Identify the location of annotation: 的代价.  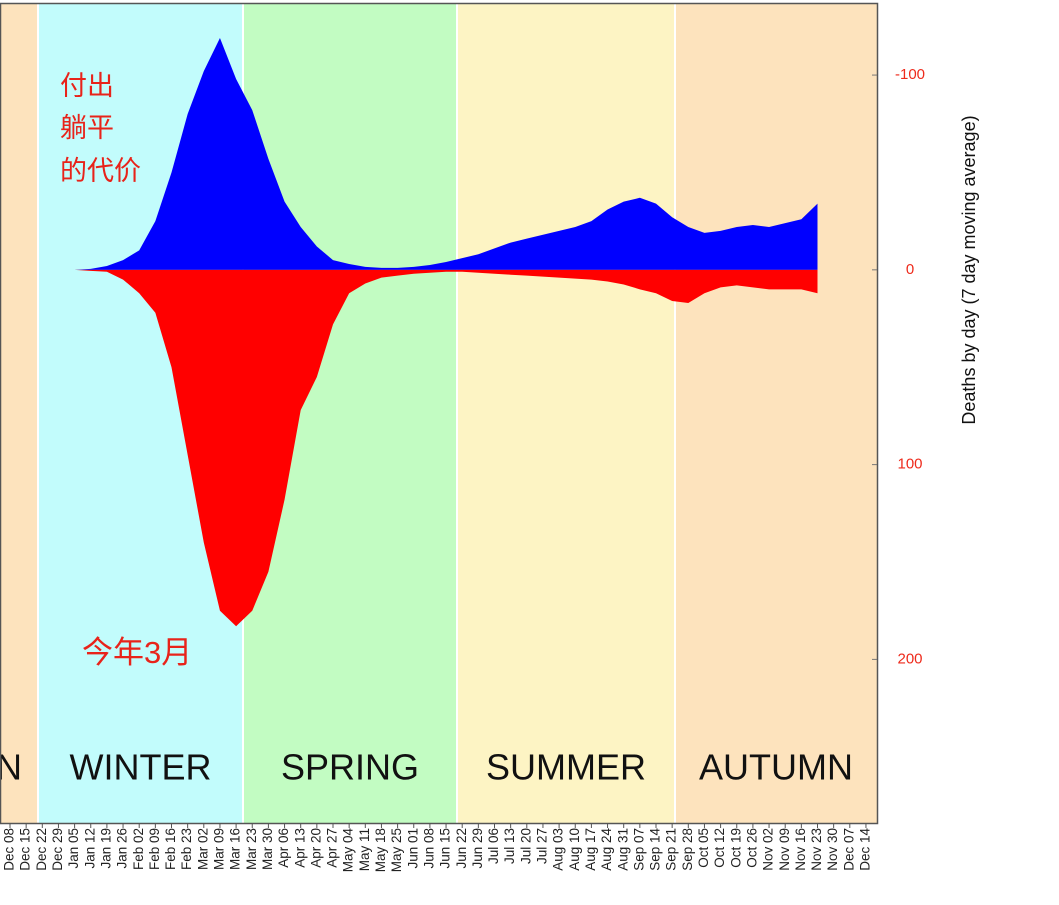
(100, 171).